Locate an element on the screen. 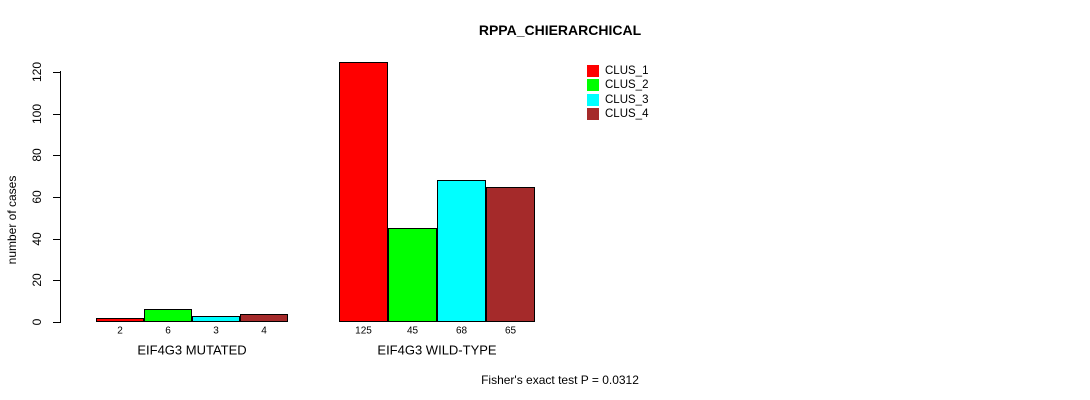 Image resolution: width=1090 pixels, height=400 pixels. y-axis-label: number of cases is located at coordinates (12, 220).